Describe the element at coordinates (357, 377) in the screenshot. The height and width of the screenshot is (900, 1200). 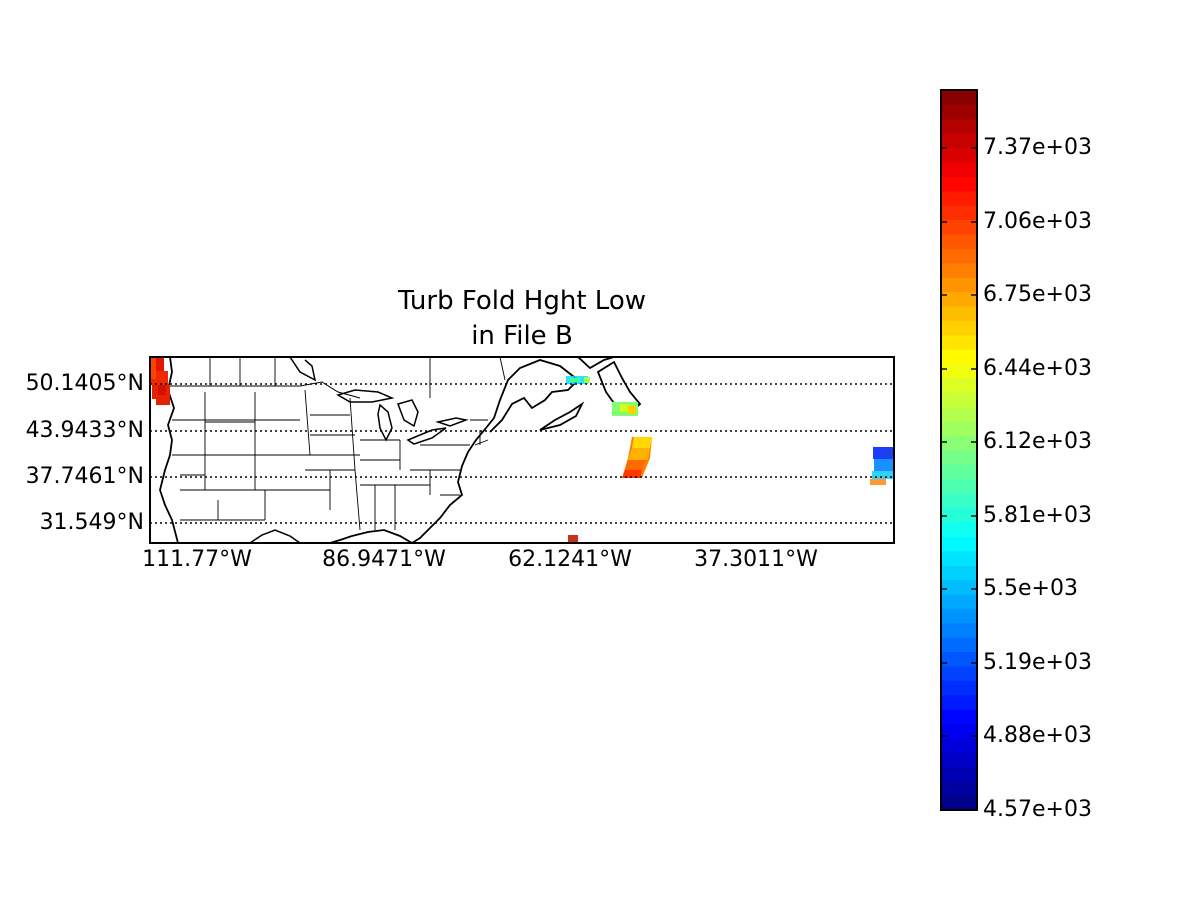
I see `province-boundaries` at that location.